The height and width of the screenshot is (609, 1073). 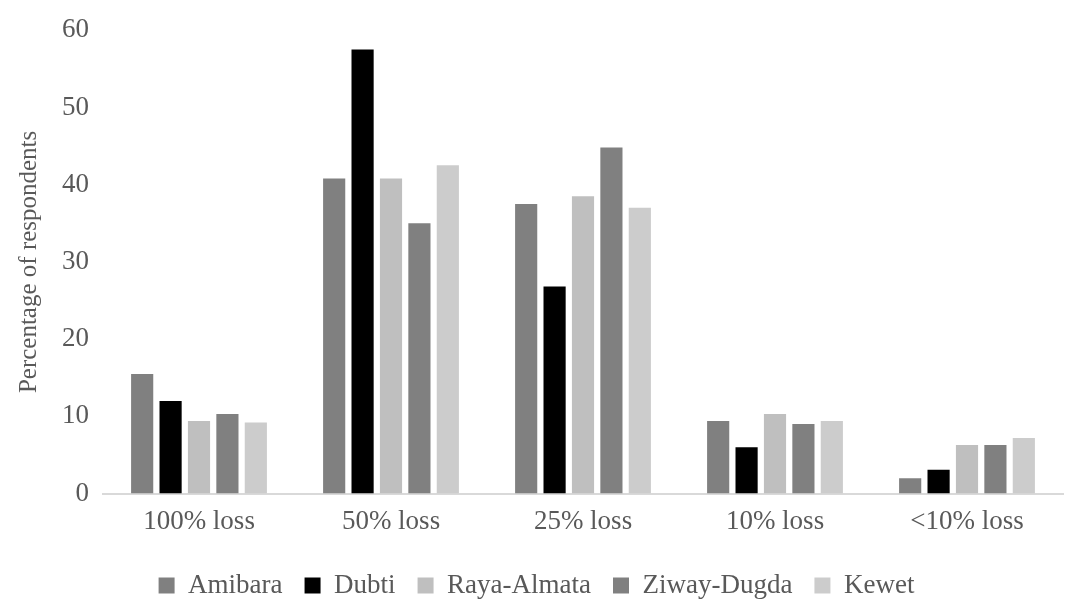 I want to click on y-tick-label: 20, so click(x=75, y=337).